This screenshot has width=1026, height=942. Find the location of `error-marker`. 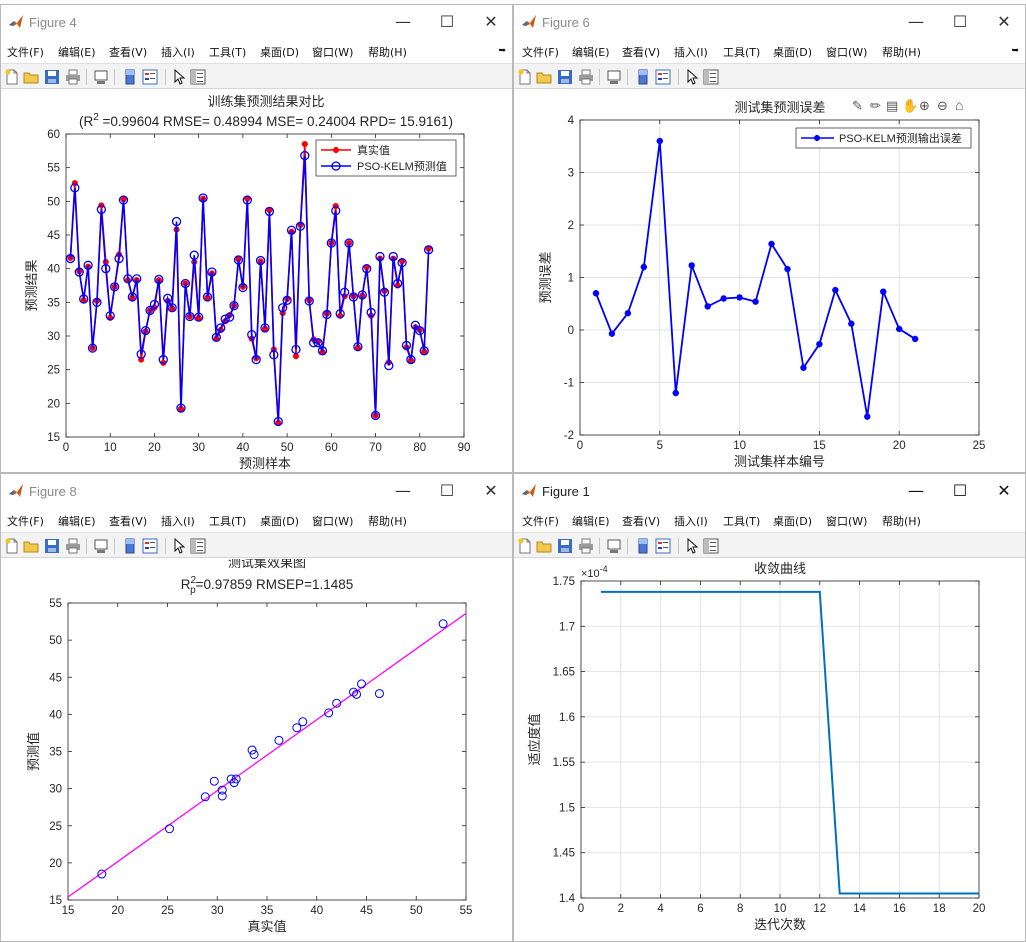

error-marker is located at coordinates (819, 344).